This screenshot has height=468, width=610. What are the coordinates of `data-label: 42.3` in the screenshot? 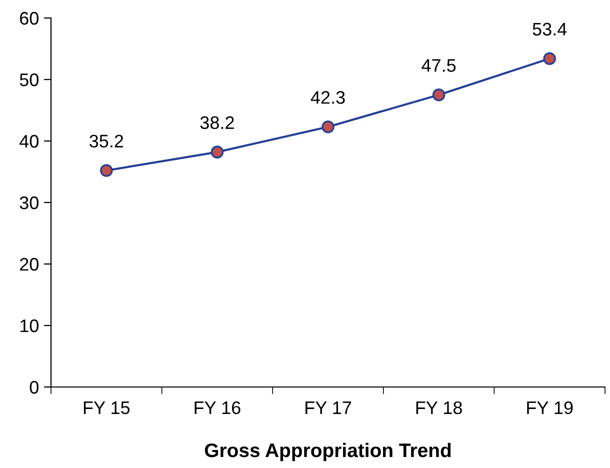 It's located at (327, 97).